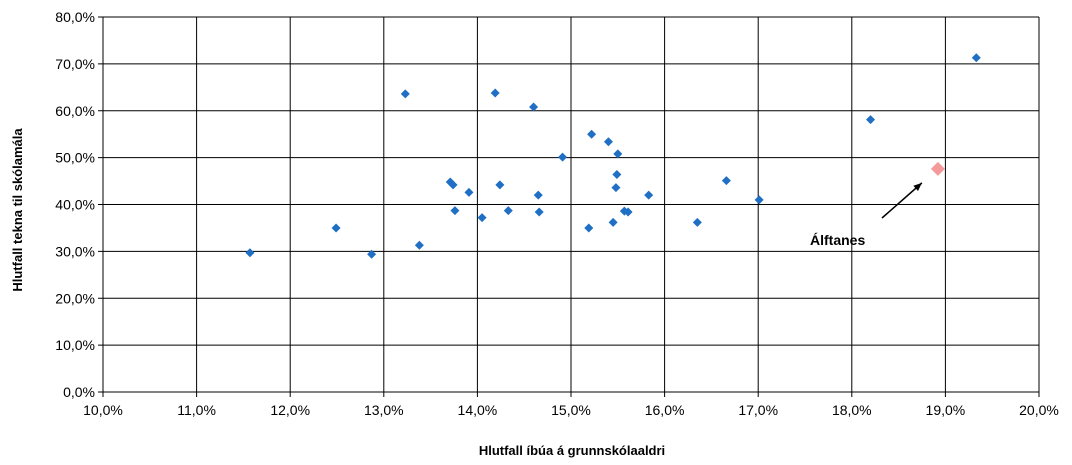 The height and width of the screenshot is (465, 1072). Describe the element at coordinates (758, 410) in the screenshot. I see `x-tick-label: 17,0%` at that location.